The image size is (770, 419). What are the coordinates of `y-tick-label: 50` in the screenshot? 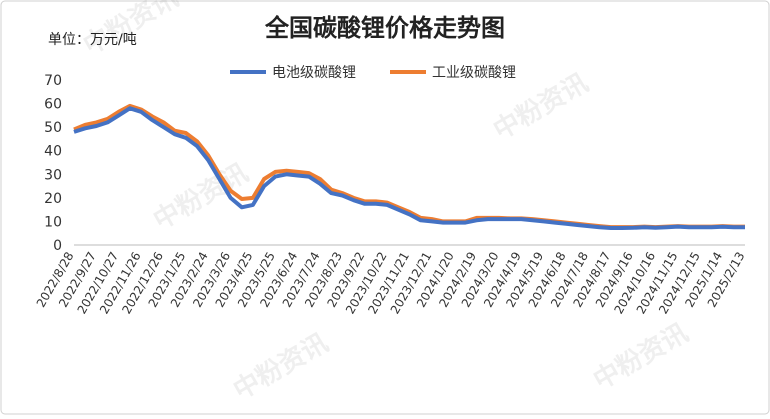 It's located at (53, 128).